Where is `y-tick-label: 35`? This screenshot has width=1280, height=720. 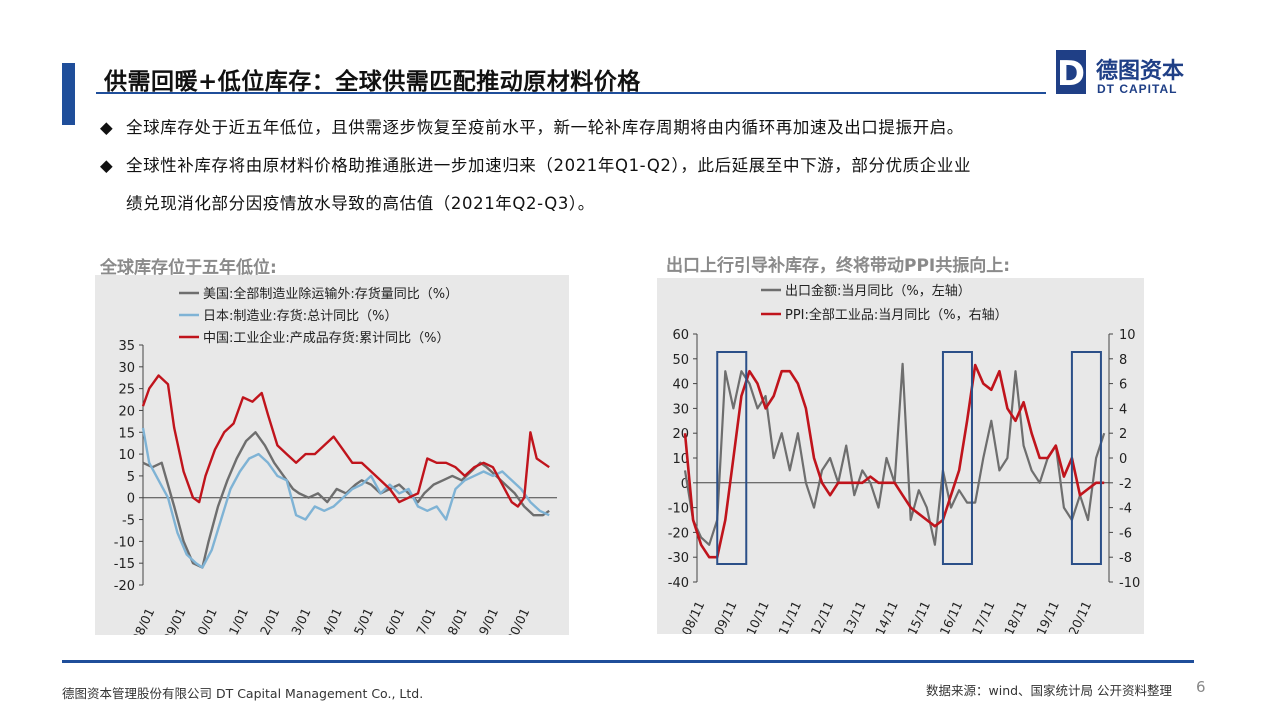
y-tick-label: 35 is located at coordinates (126, 346).